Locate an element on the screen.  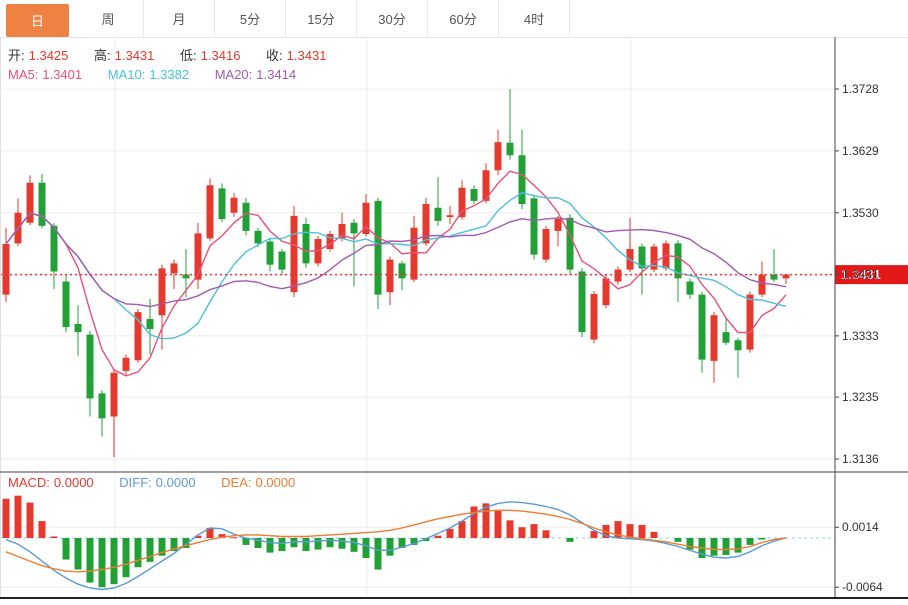
tab-month: 月 is located at coordinates (179, 18).